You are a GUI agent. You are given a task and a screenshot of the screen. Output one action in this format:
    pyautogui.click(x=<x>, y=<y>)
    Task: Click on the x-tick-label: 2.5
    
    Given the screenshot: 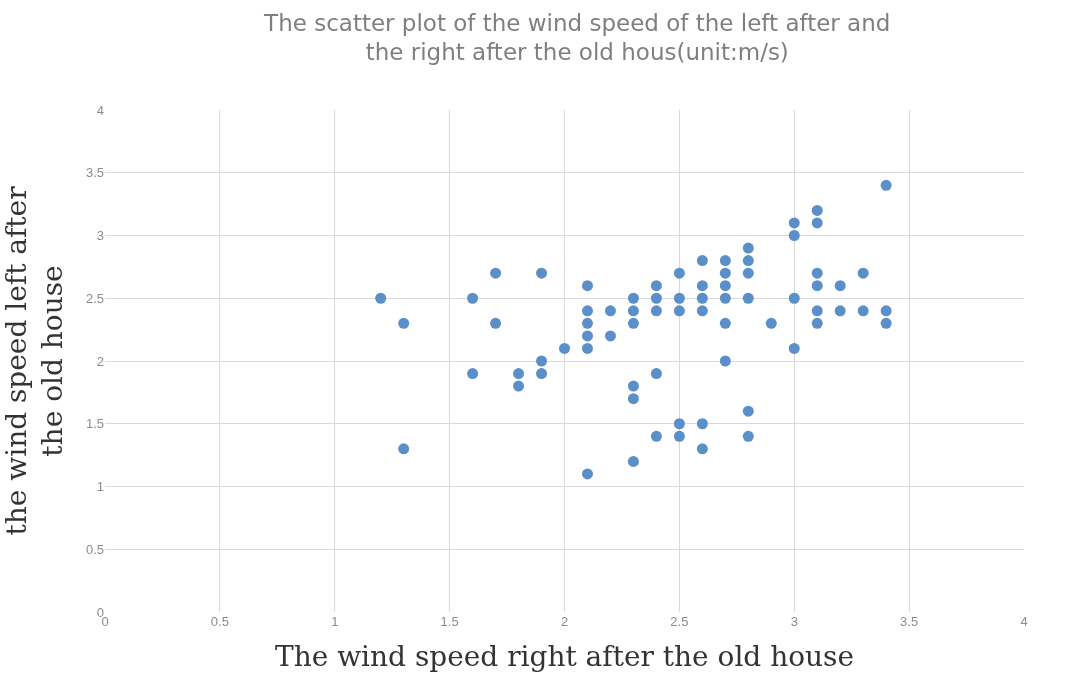 What is the action you would take?
    pyautogui.click(x=679, y=621)
    